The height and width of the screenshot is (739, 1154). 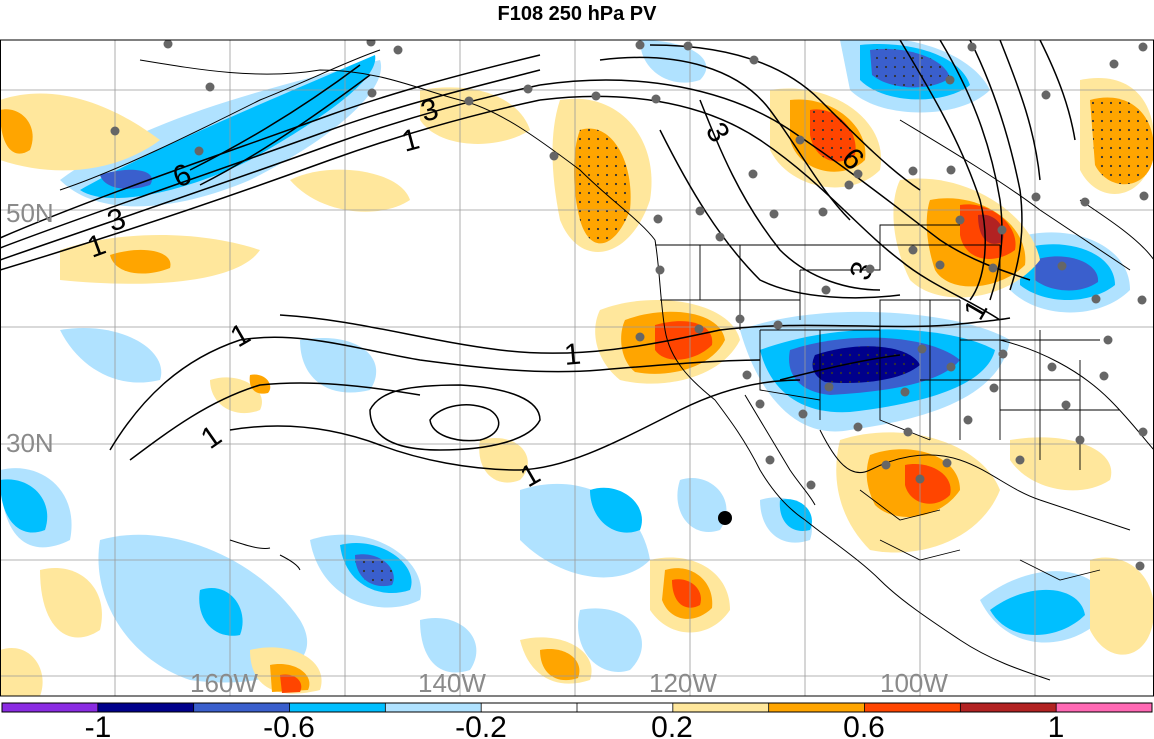 I want to click on lon-label-100w: 100W, so click(x=914, y=683).